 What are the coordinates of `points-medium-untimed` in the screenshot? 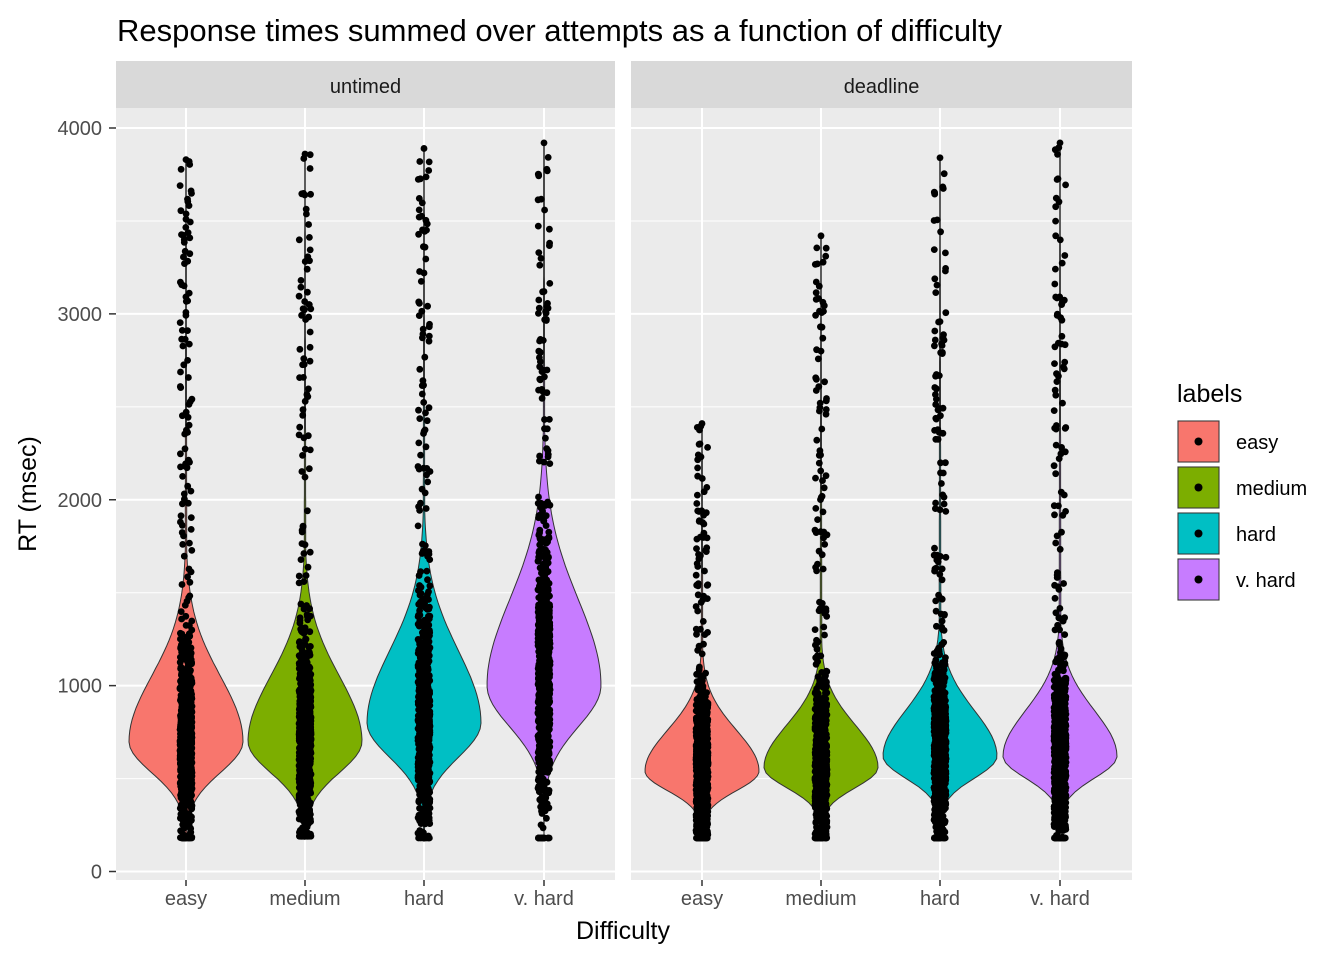 It's located at (305, 495).